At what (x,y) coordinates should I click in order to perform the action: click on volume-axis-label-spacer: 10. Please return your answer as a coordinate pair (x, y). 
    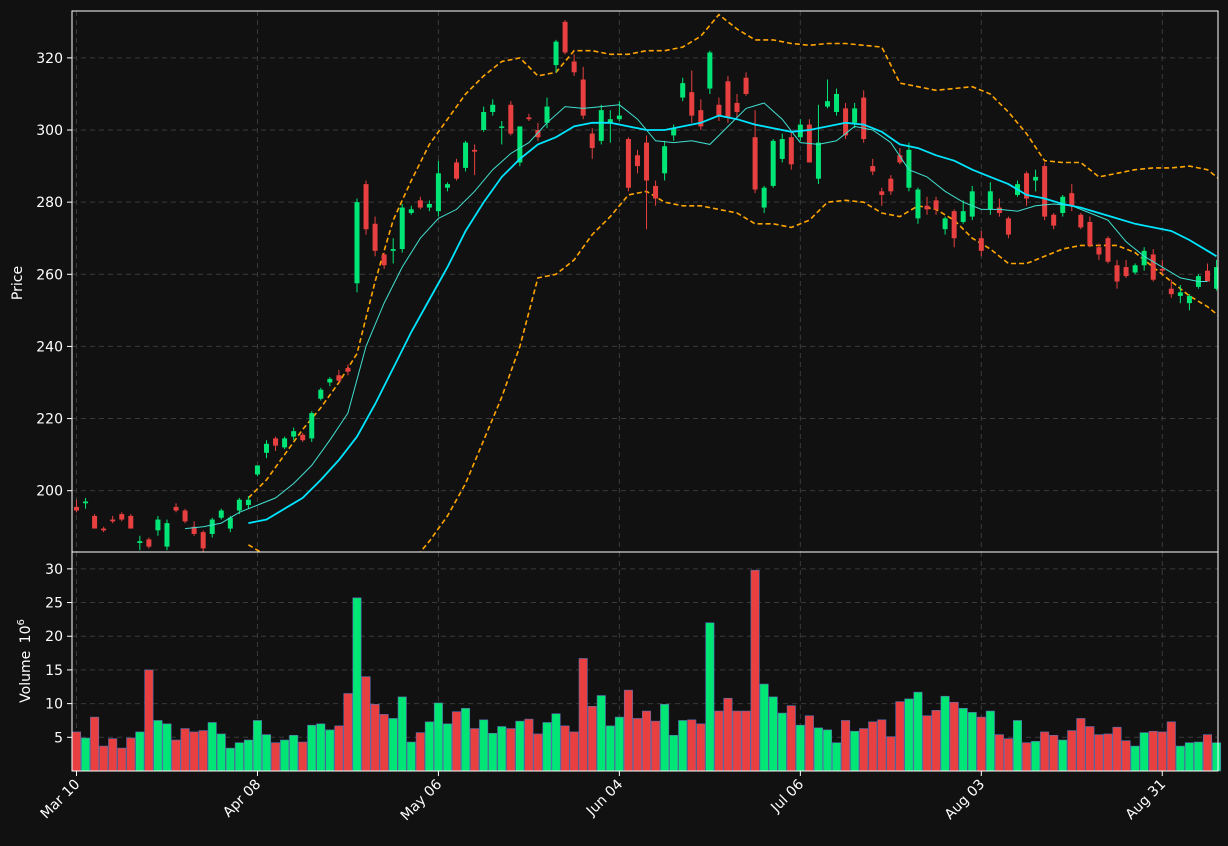
    Looking at the image, I should click on (26, 637).